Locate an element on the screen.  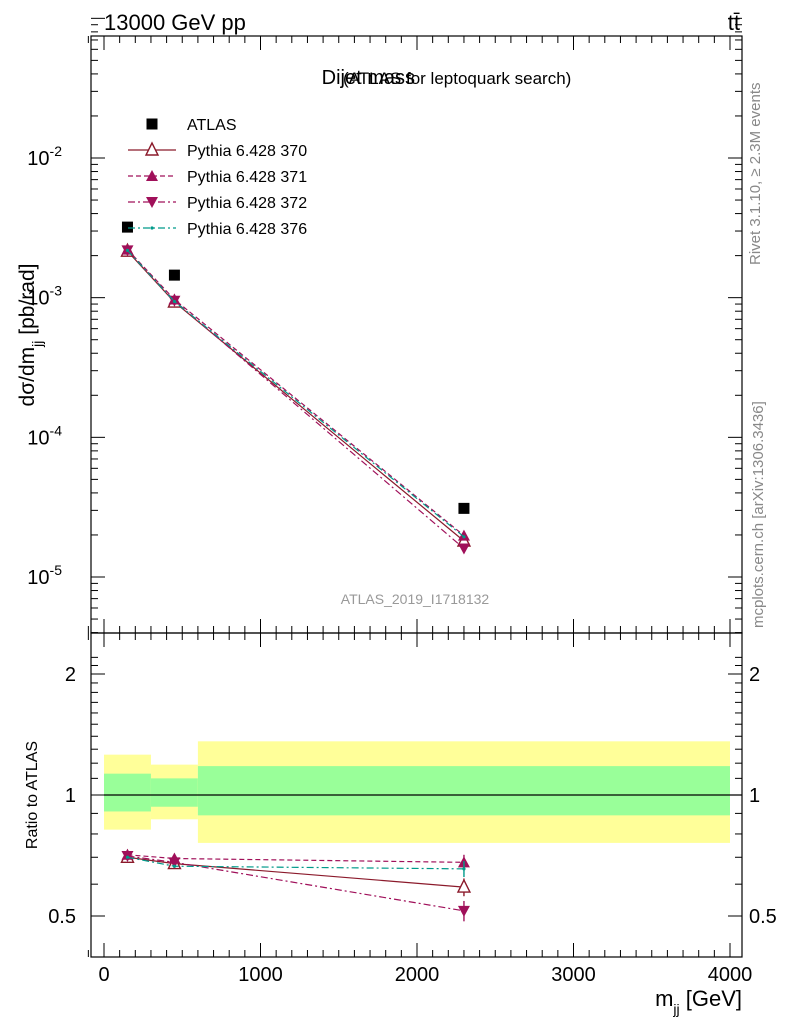
mcplots-label: mcplots.cern.ch [arXiv:1306.3436] is located at coordinates (758, 514).